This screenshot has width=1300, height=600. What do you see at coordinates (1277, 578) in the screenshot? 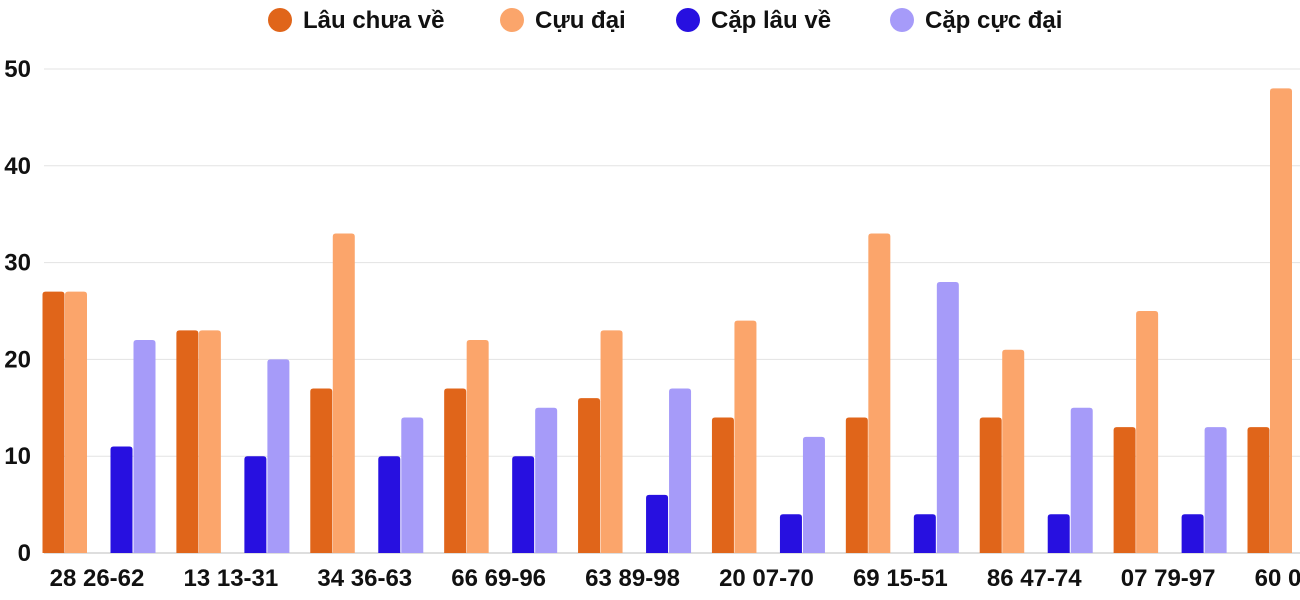
I see `x-tick-label: 60 02-20` at bounding box center [1277, 578].